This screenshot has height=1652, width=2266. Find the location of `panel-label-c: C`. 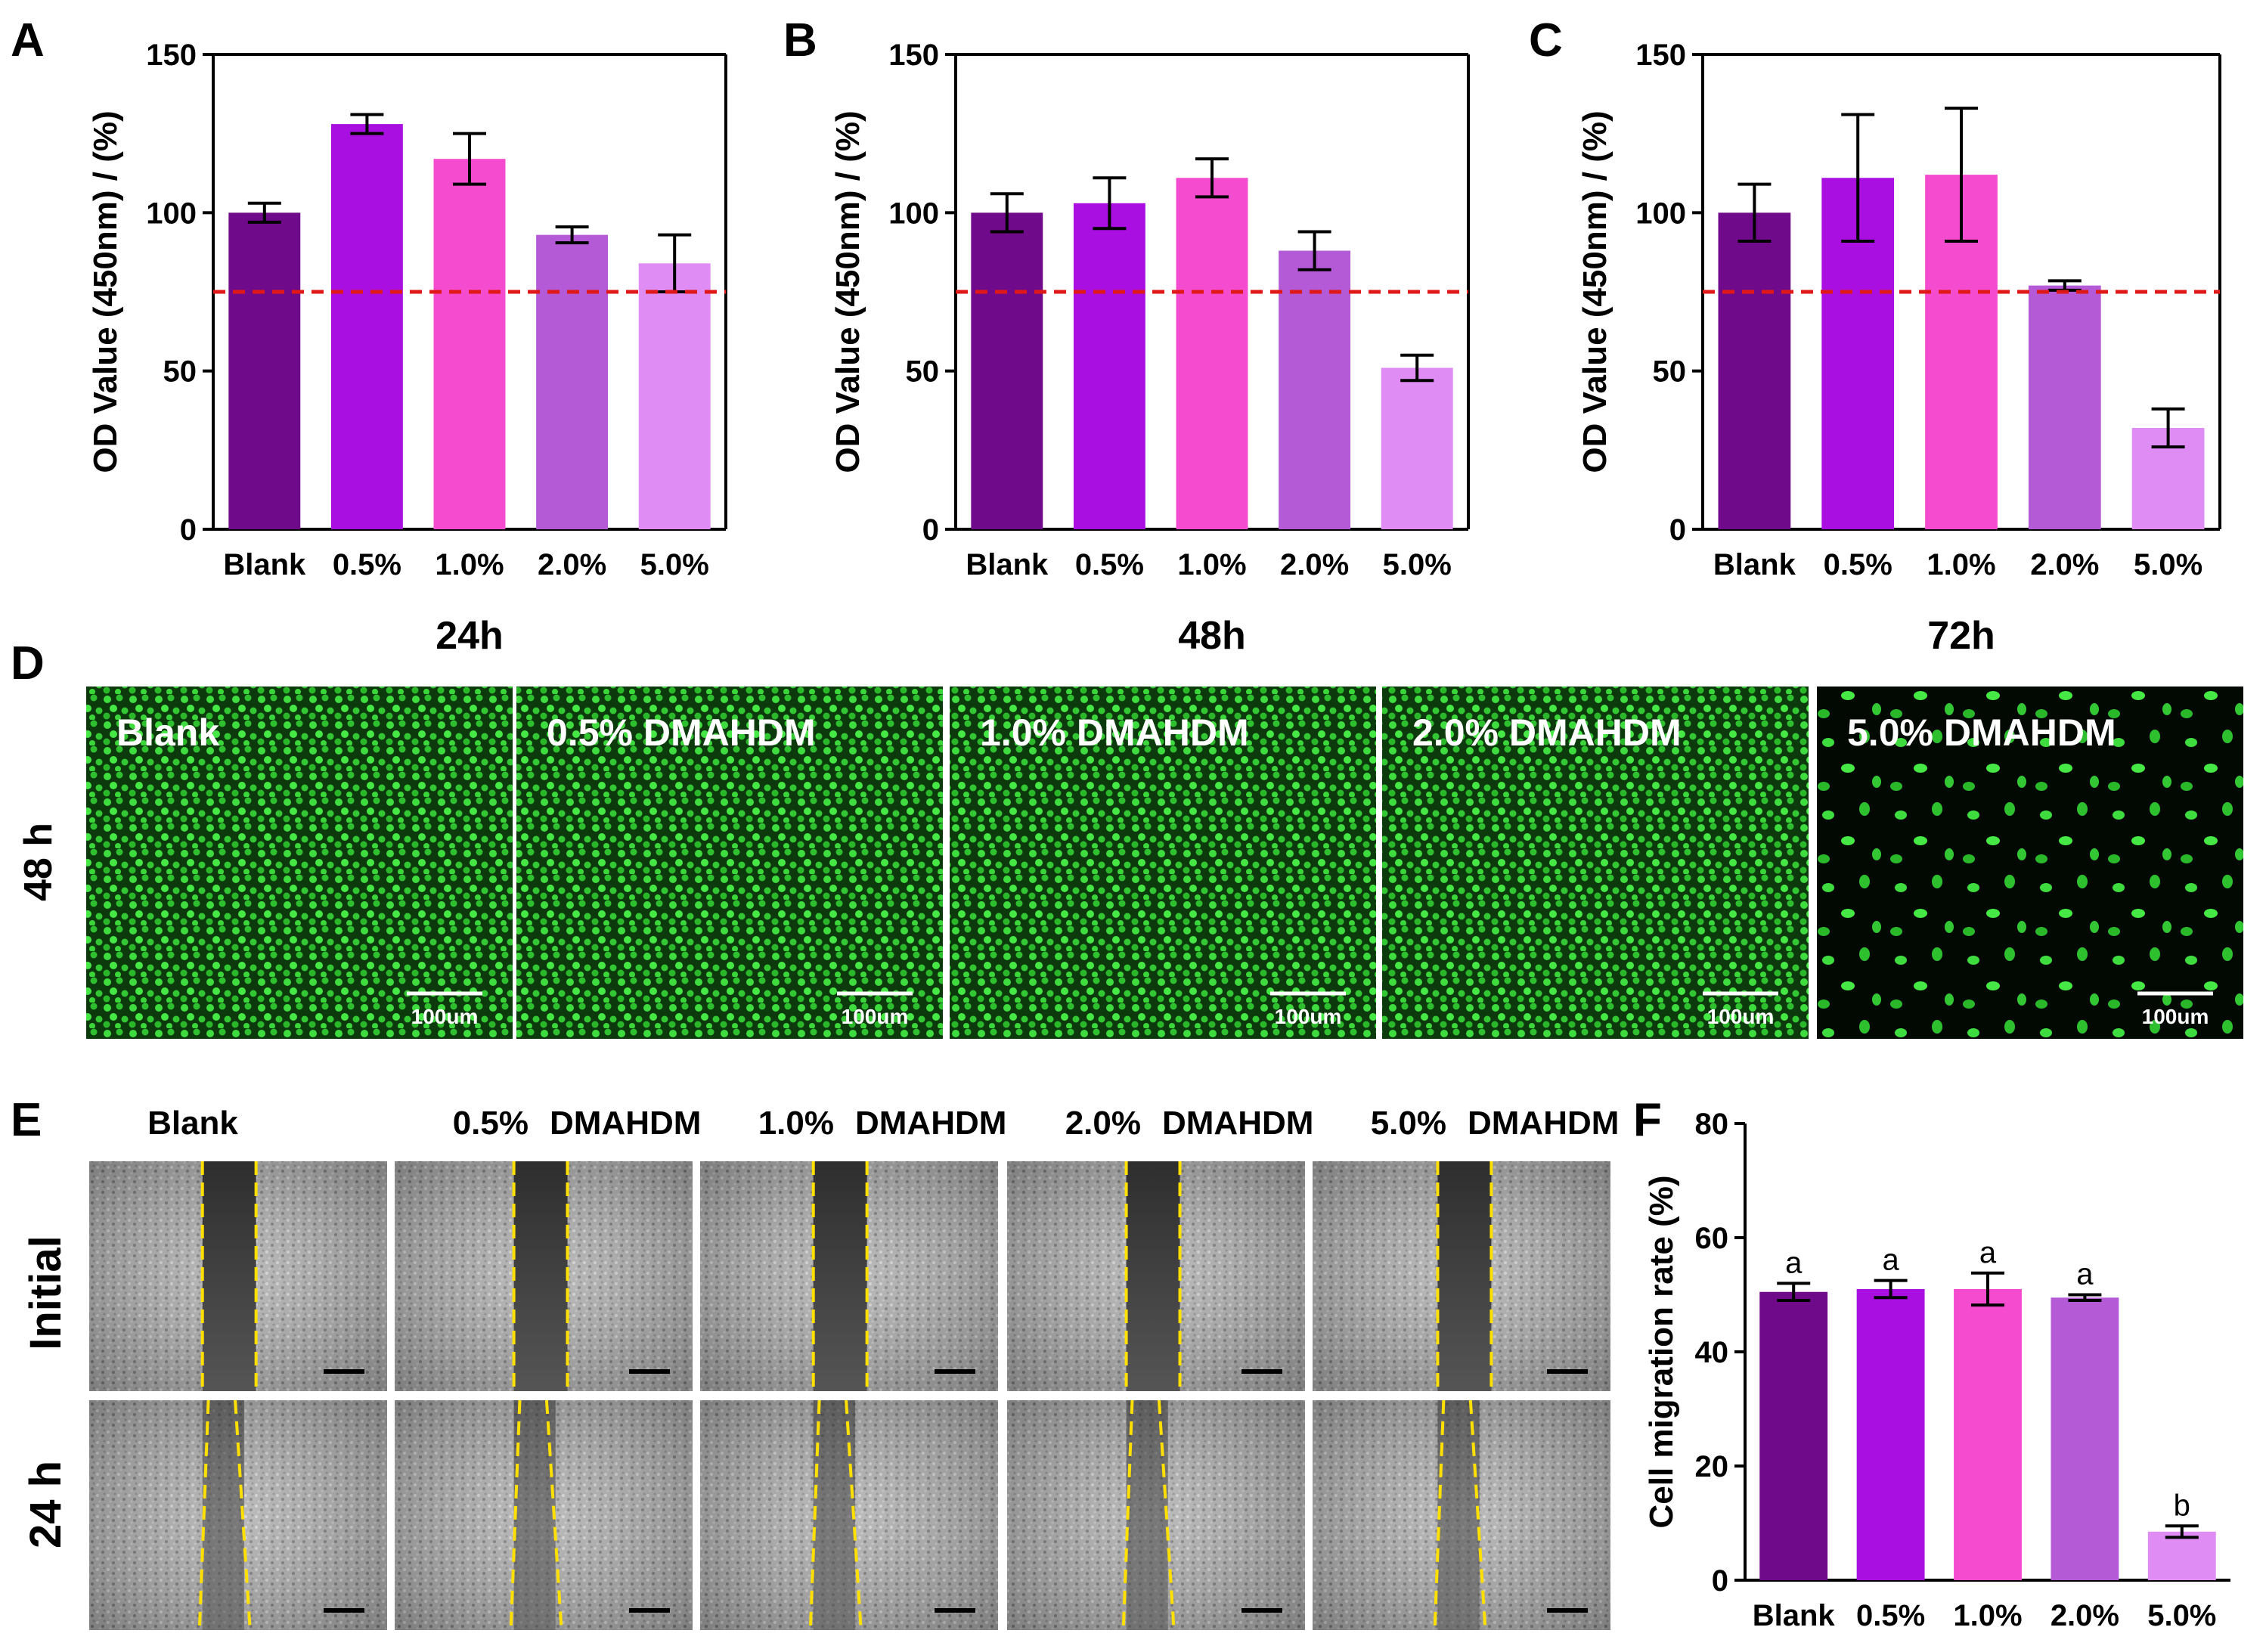

panel-label-c: C is located at coordinates (1546, 41).